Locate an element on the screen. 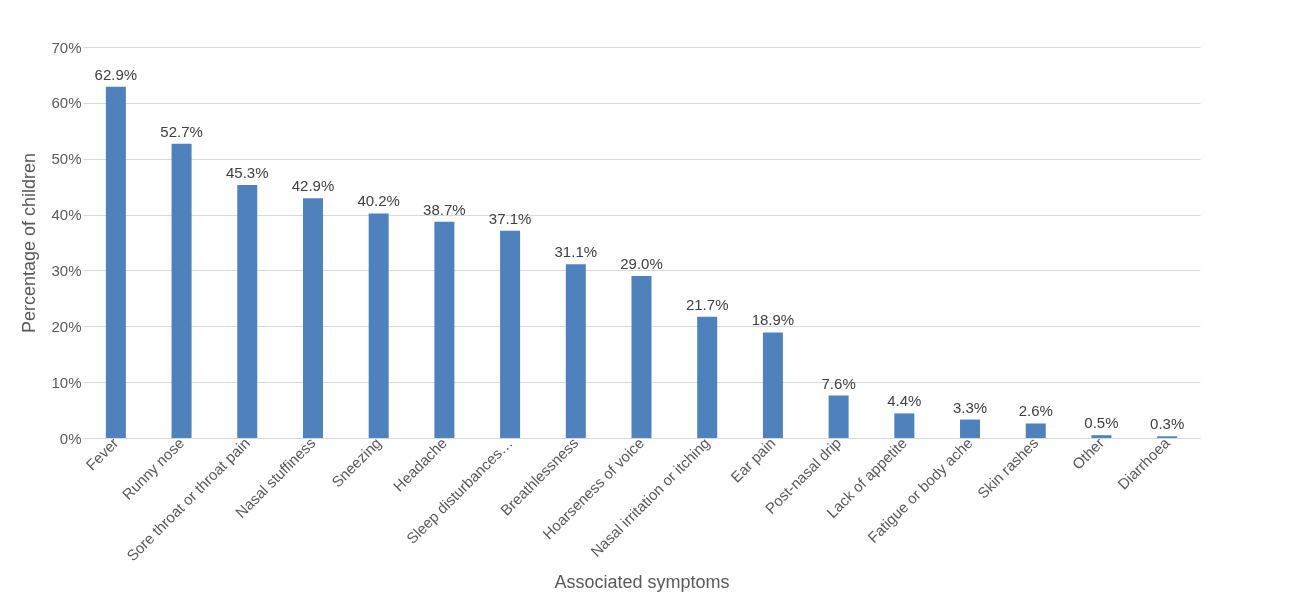 The height and width of the screenshot is (608, 1290). y-tick-label: 10% is located at coordinates (66, 382).